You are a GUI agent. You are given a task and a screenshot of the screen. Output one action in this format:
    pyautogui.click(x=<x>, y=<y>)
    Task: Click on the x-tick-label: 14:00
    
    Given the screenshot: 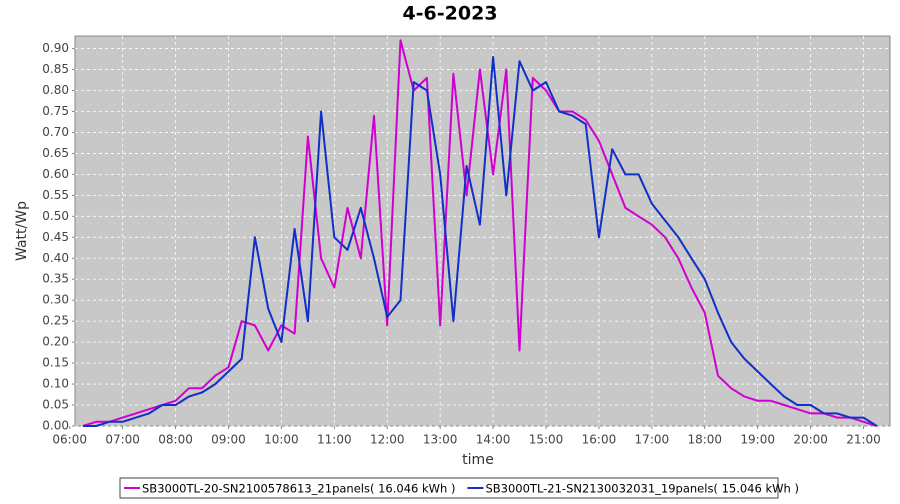 What is the action you would take?
    pyautogui.click(x=493, y=440)
    